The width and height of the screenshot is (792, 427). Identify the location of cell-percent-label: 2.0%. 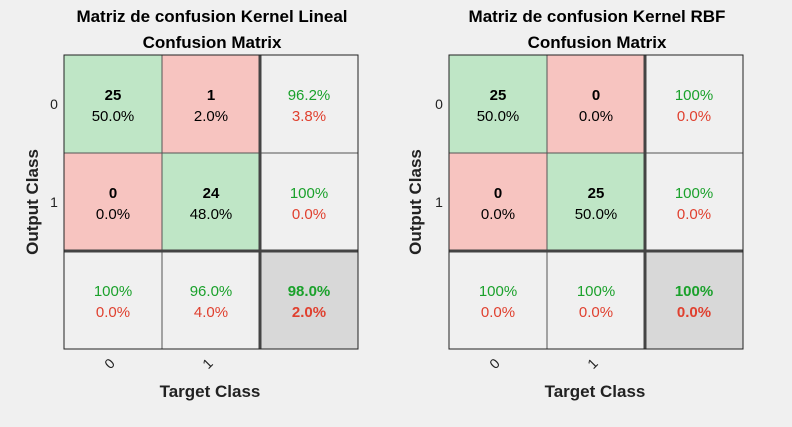
(211, 116).